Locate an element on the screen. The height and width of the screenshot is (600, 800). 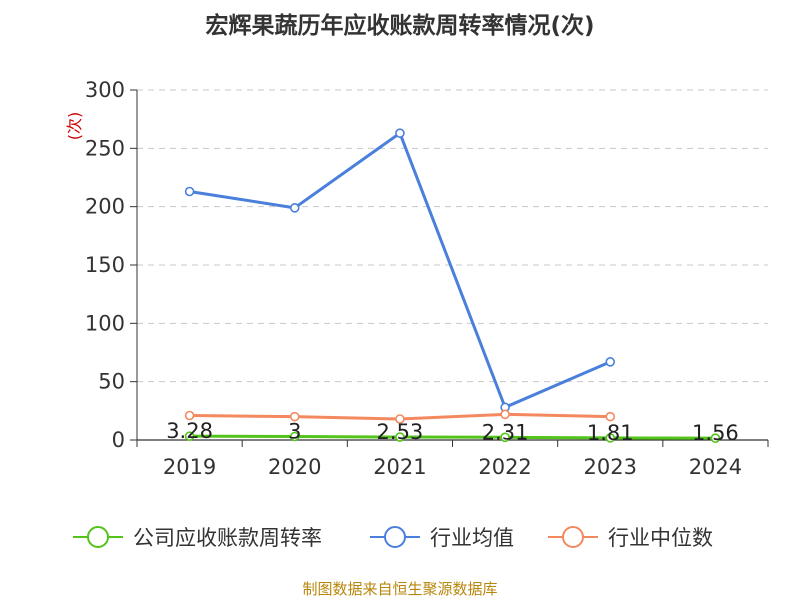
x-tick-label: 2019 is located at coordinates (189, 467).